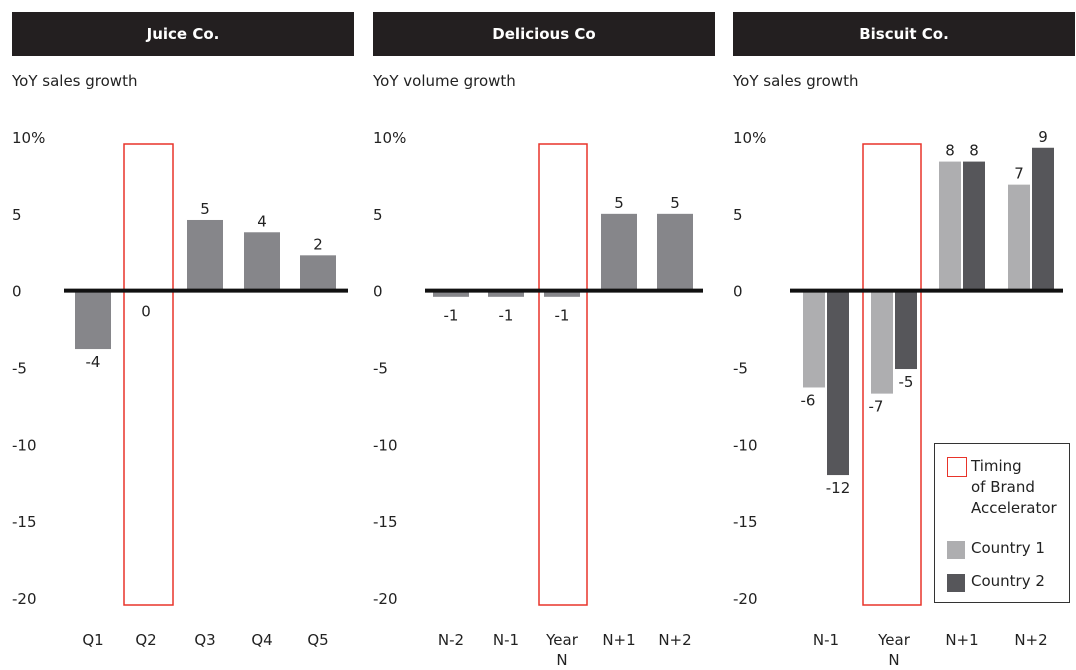  I want to click on panel-subtitle: YoY volume growth, so click(444, 81).